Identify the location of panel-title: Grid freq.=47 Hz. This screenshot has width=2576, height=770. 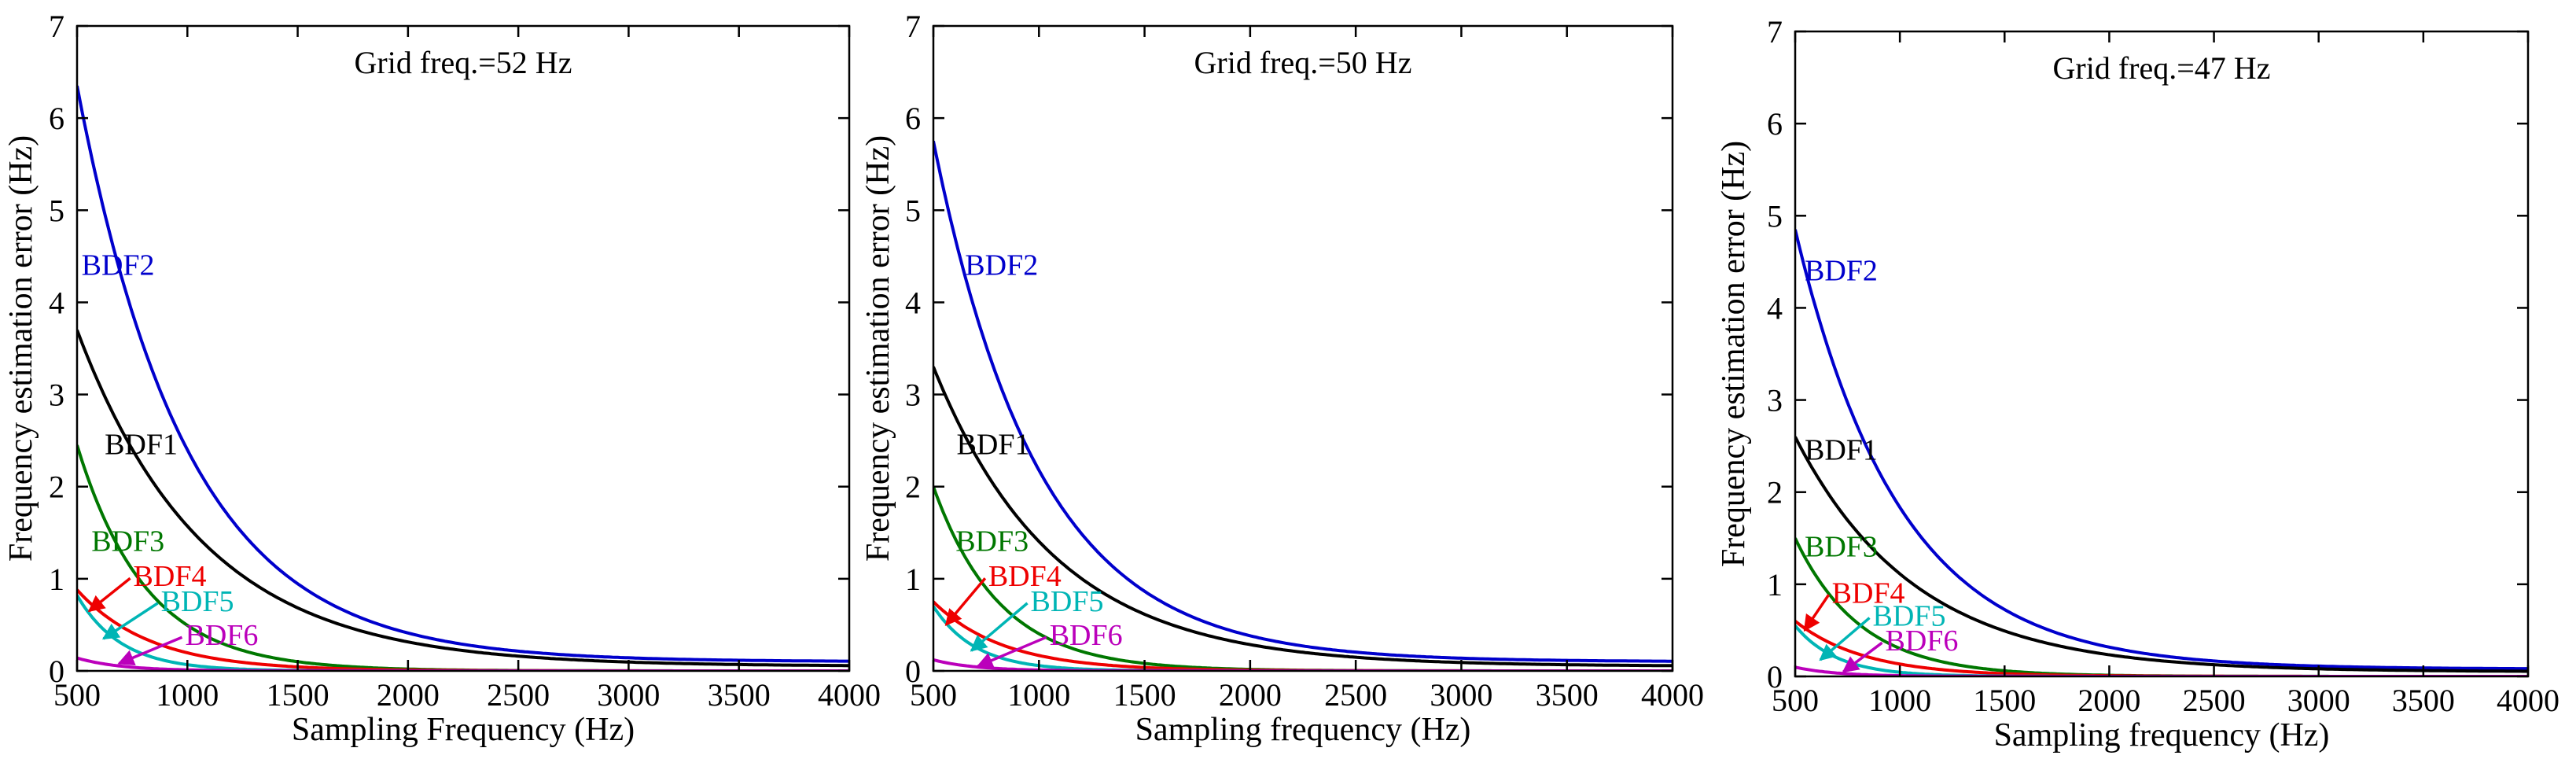
(2162, 68).